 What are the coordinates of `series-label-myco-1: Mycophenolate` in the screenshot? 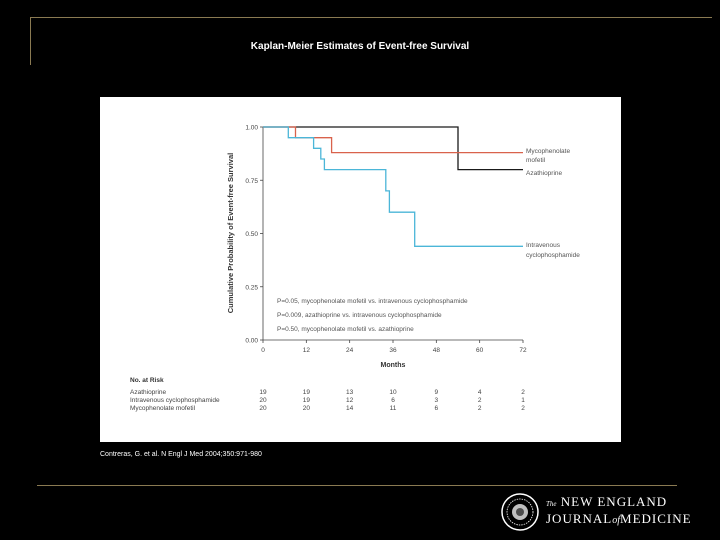 It's located at (548, 151).